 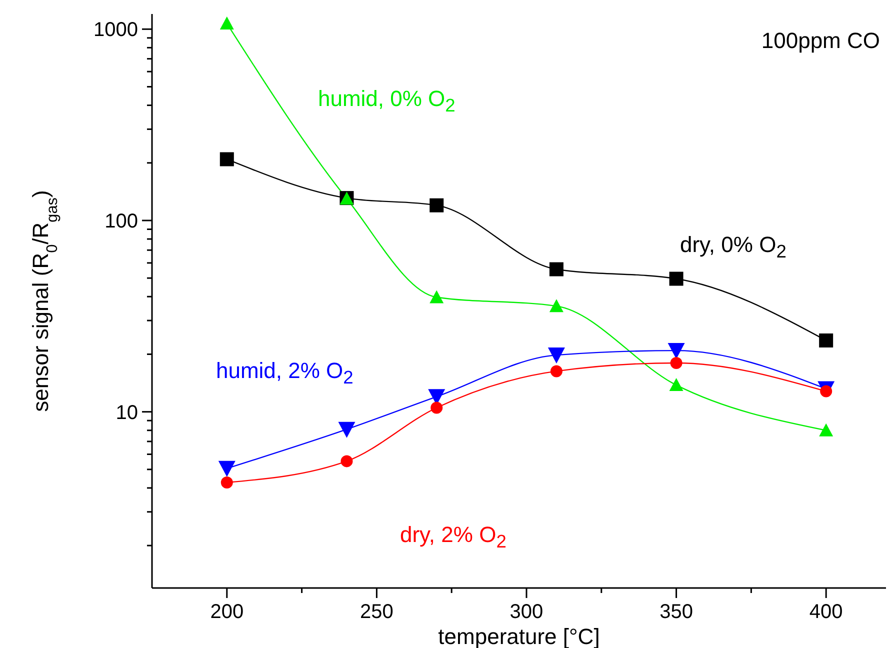 What do you see at coordinates (377, 612) in the screenshot?
I see `x-tick-label: 250` at bounding box center [377, 612].